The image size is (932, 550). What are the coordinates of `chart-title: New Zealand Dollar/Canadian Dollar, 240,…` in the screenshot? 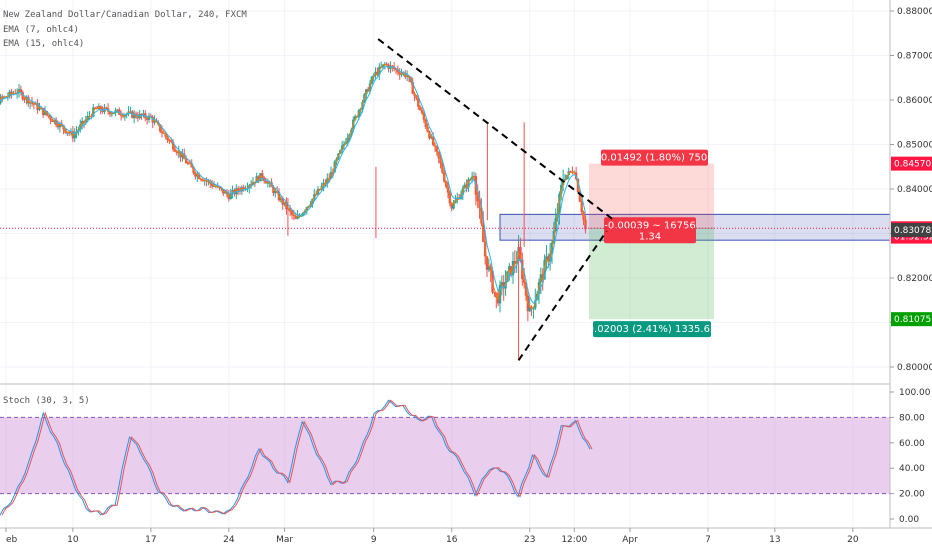 It's located at (125, 15).